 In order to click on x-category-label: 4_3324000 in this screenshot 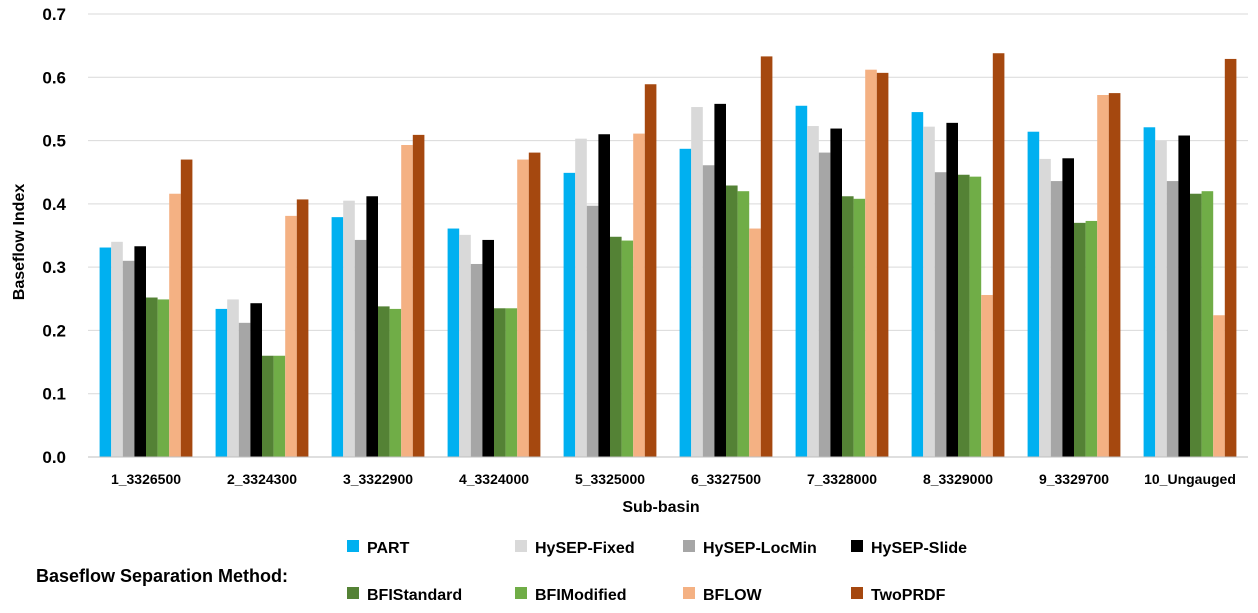, I will do `click(494, 479)`.